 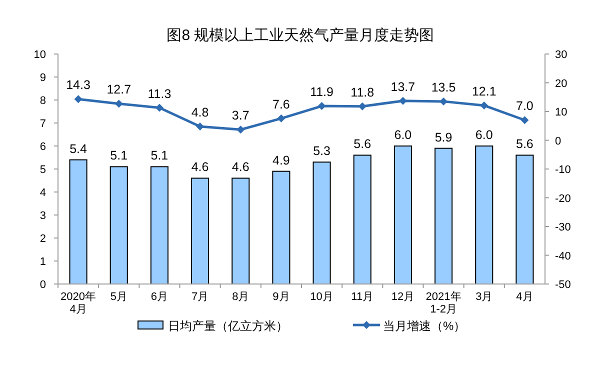 What do you see at coordinates (444, 303) in the screenshot?
I see `x-tick-label: 2021年 1-2月` at bounding box center [444, 303].